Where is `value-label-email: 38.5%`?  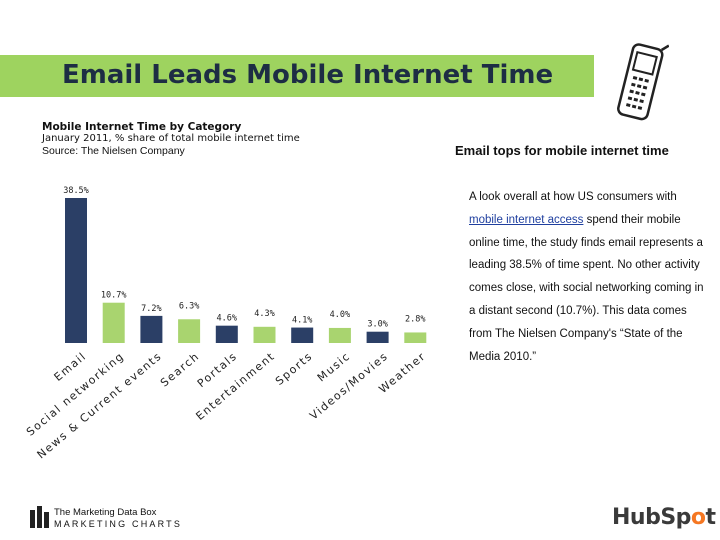 value-label-email: 38.5% is located at coordinates (76, 191).